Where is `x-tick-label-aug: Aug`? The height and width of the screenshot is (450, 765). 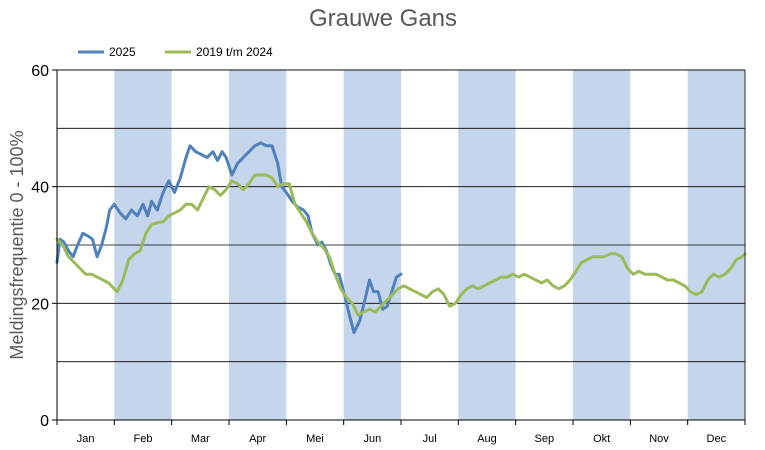
x-tick-label-aug: Aug is located at coordinates (487, 439).